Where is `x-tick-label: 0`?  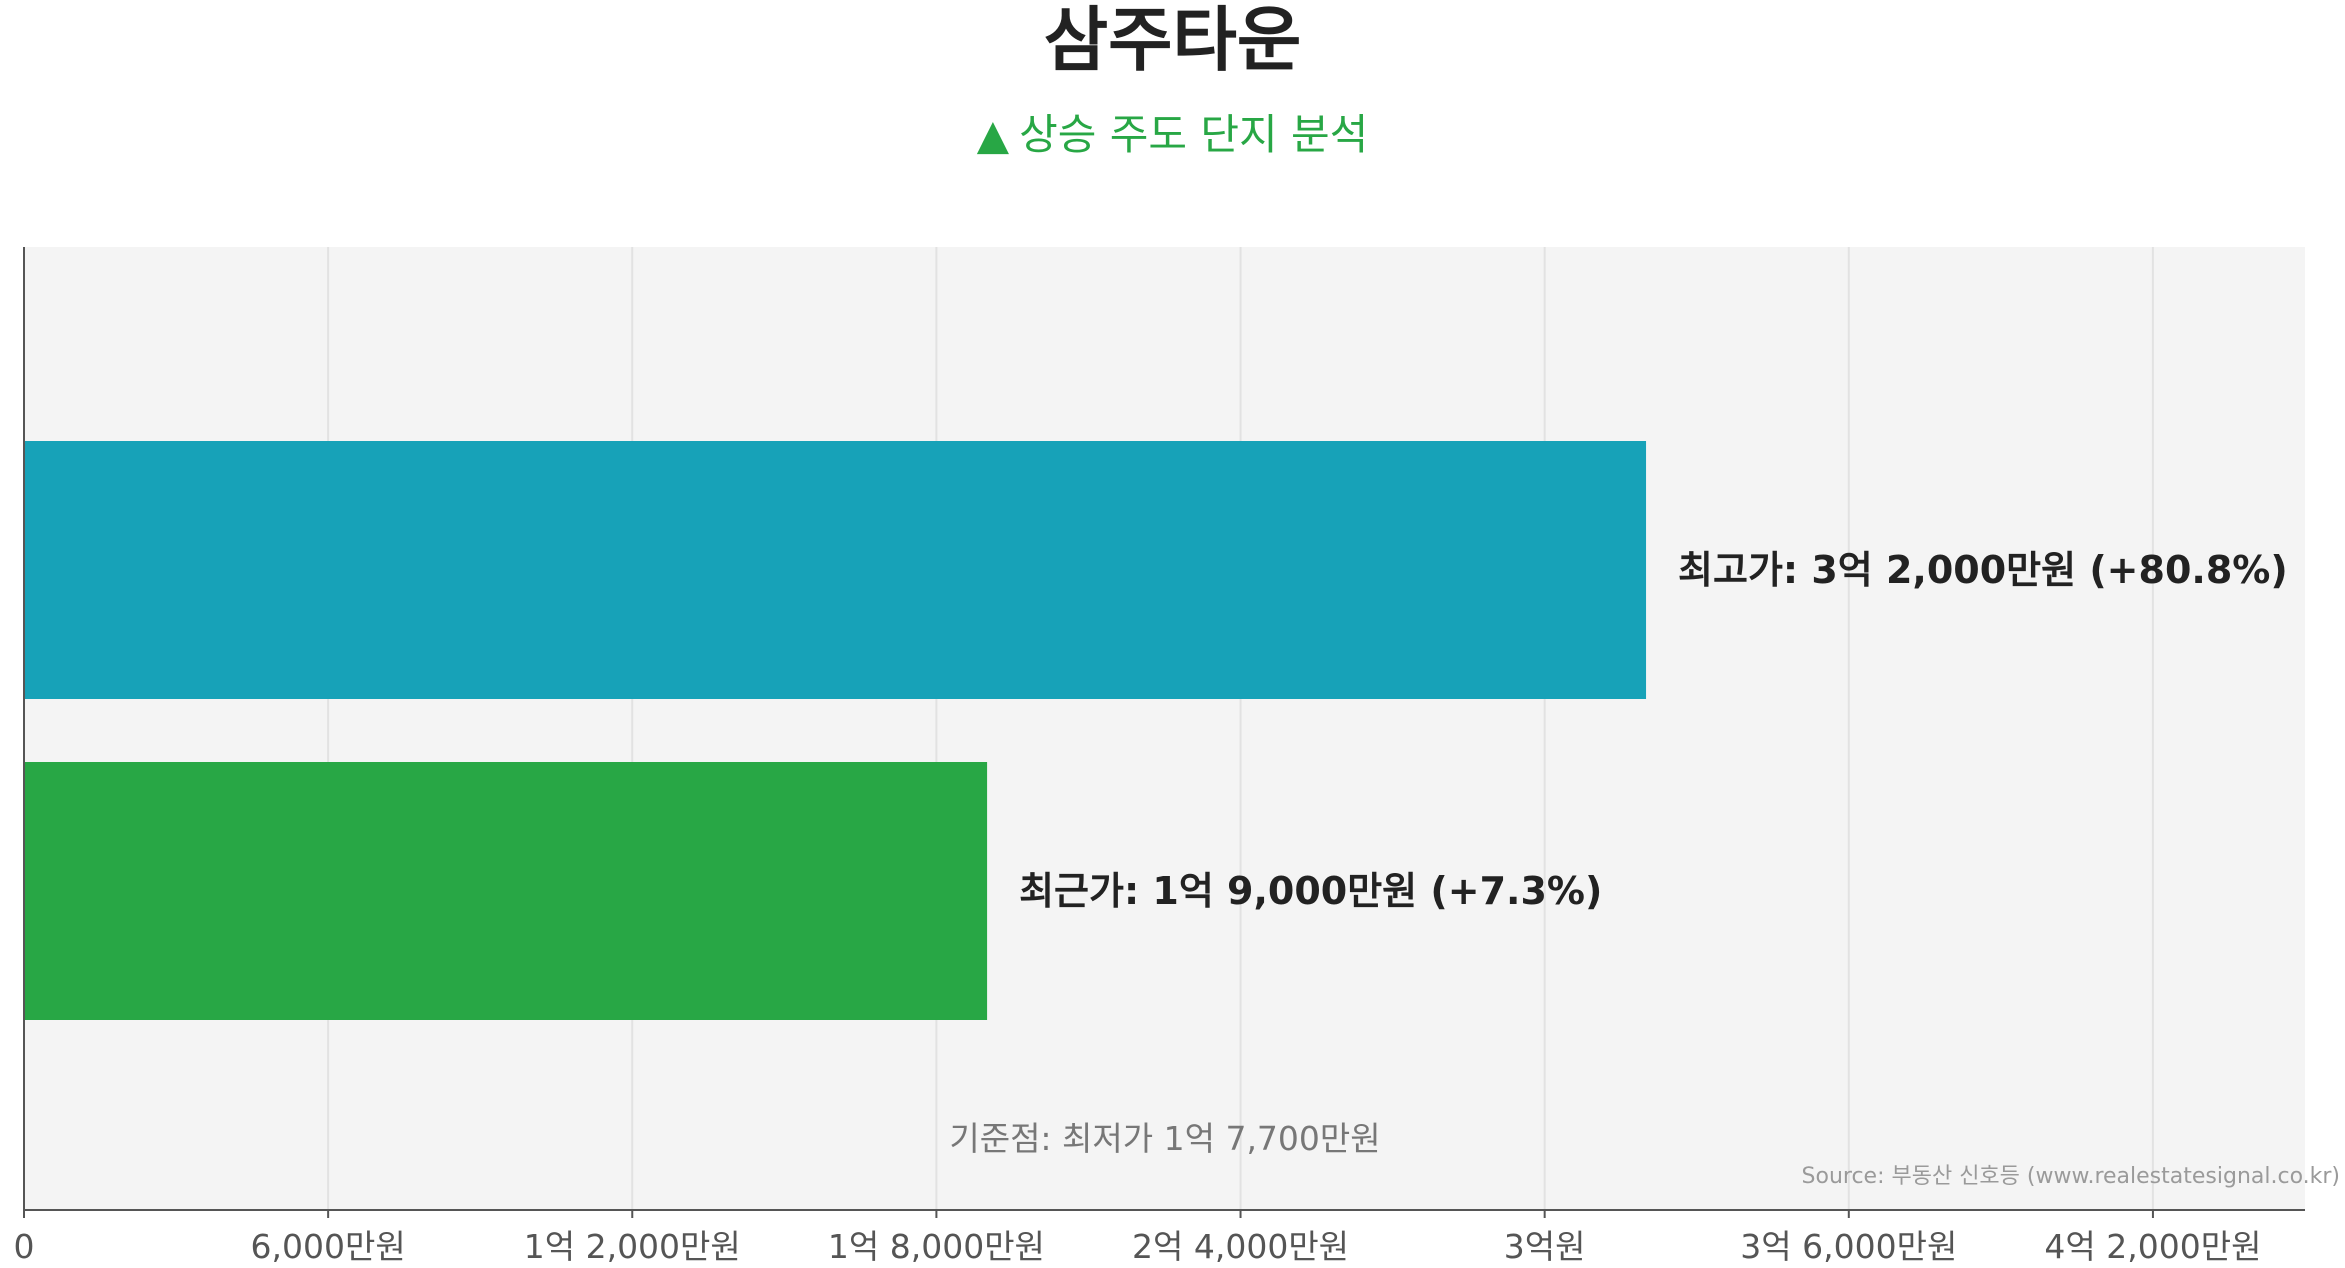 x-tick-label: 0 is located at coordinates (24, 1246).